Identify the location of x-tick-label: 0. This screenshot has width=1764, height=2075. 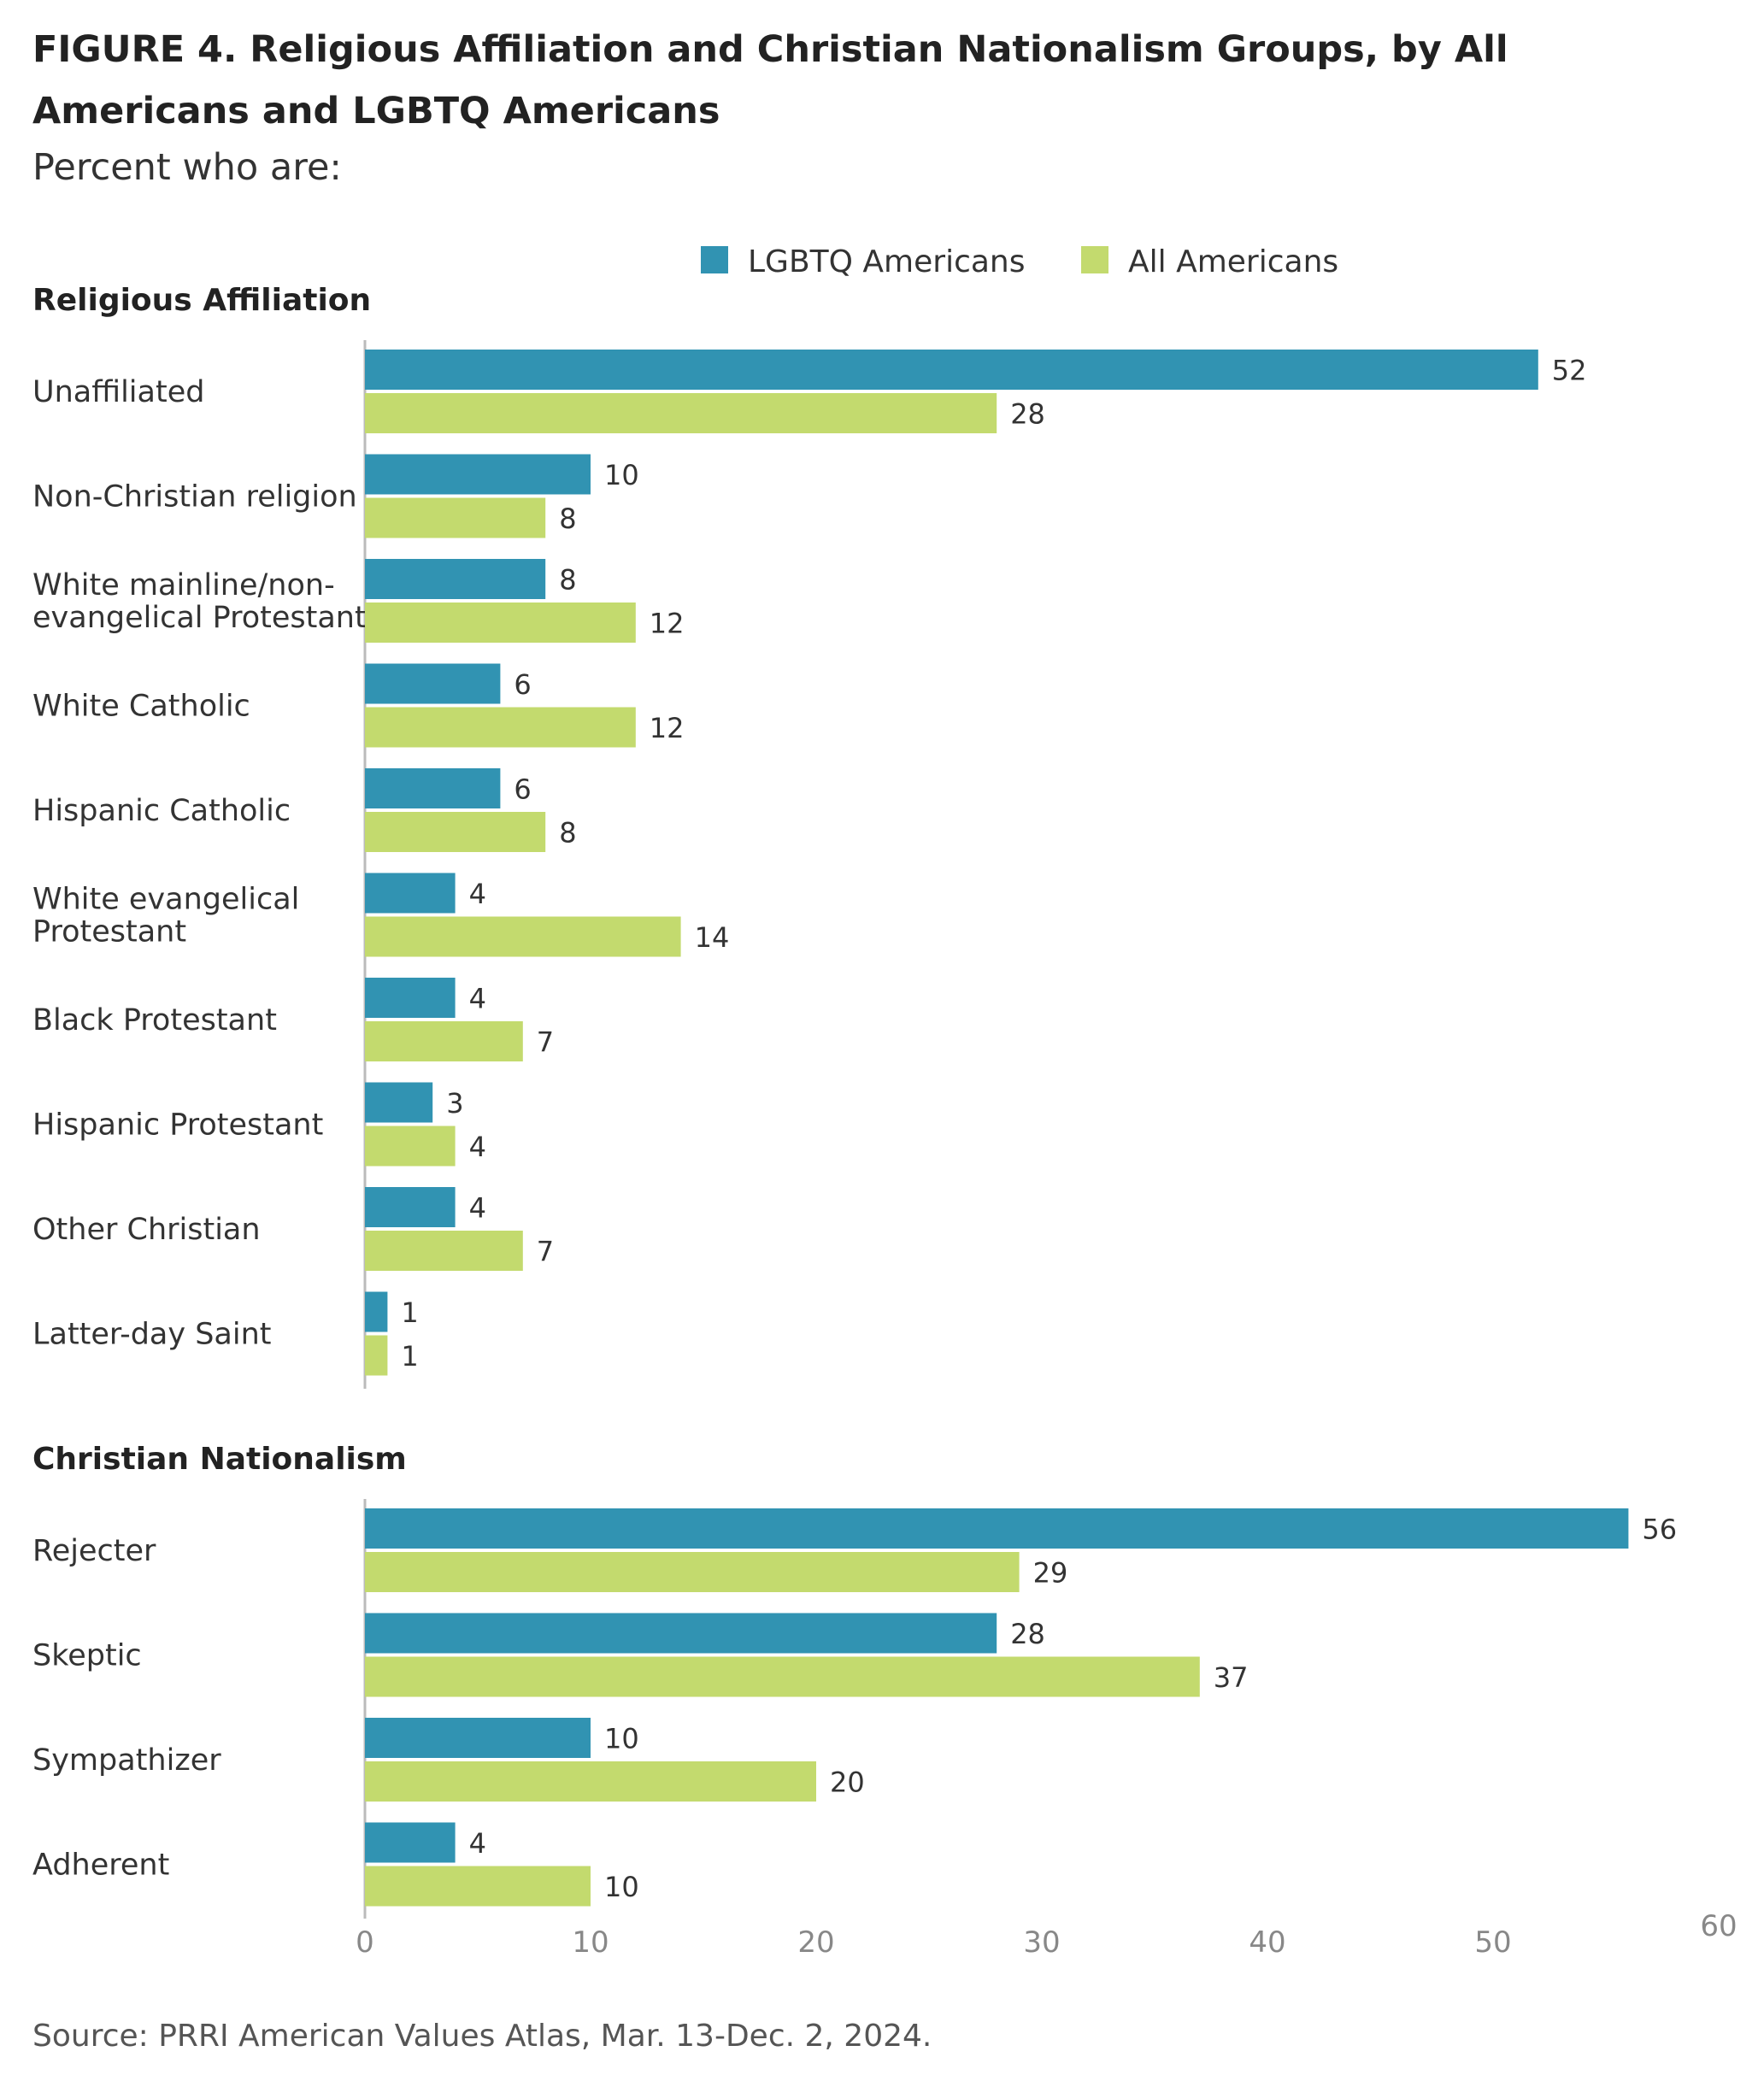
(365, 1942).